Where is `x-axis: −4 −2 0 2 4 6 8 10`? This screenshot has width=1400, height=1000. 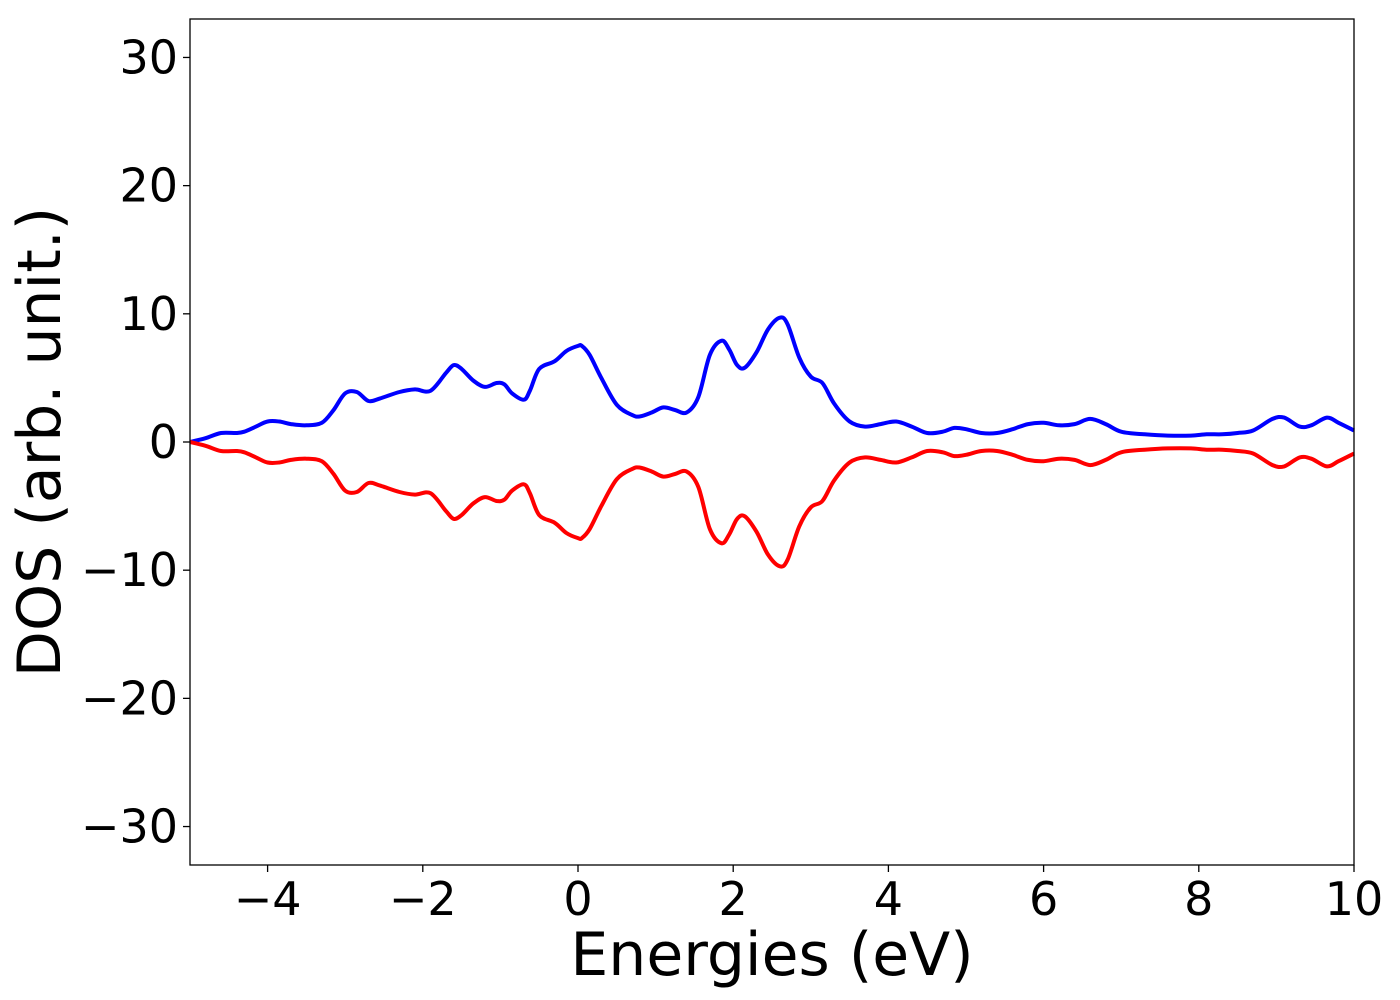
x-axis: −4 −2 0 2 4 6 8 10 is located at coordinates (809, 895).